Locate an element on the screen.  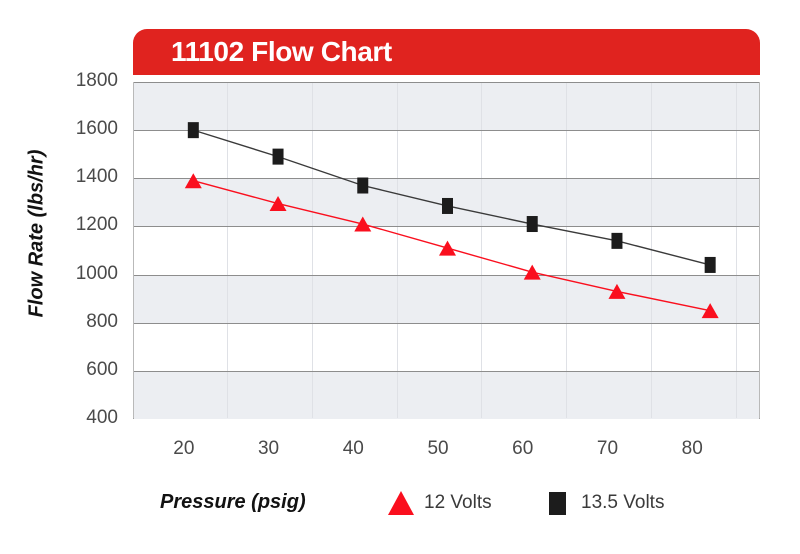
y-tick-label: 800 is located at coordinates (102, 321).